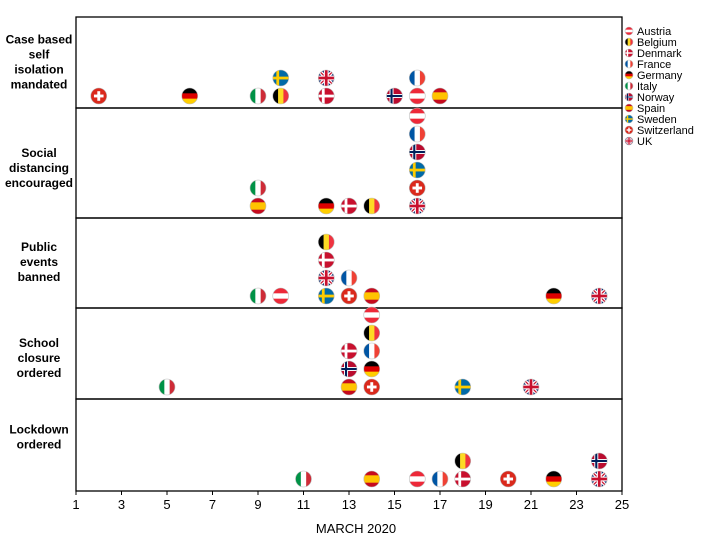 This screenshot has width=708, height=548. I want to click on legend-flag-switzerland, so click(629, 130).